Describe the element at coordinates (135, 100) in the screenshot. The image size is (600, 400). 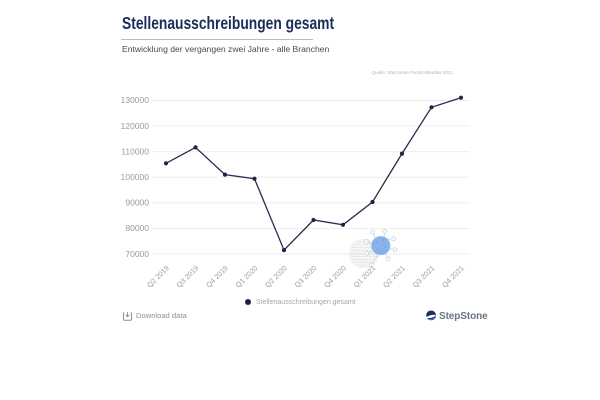
I see `svg-text: 130000` at that location.